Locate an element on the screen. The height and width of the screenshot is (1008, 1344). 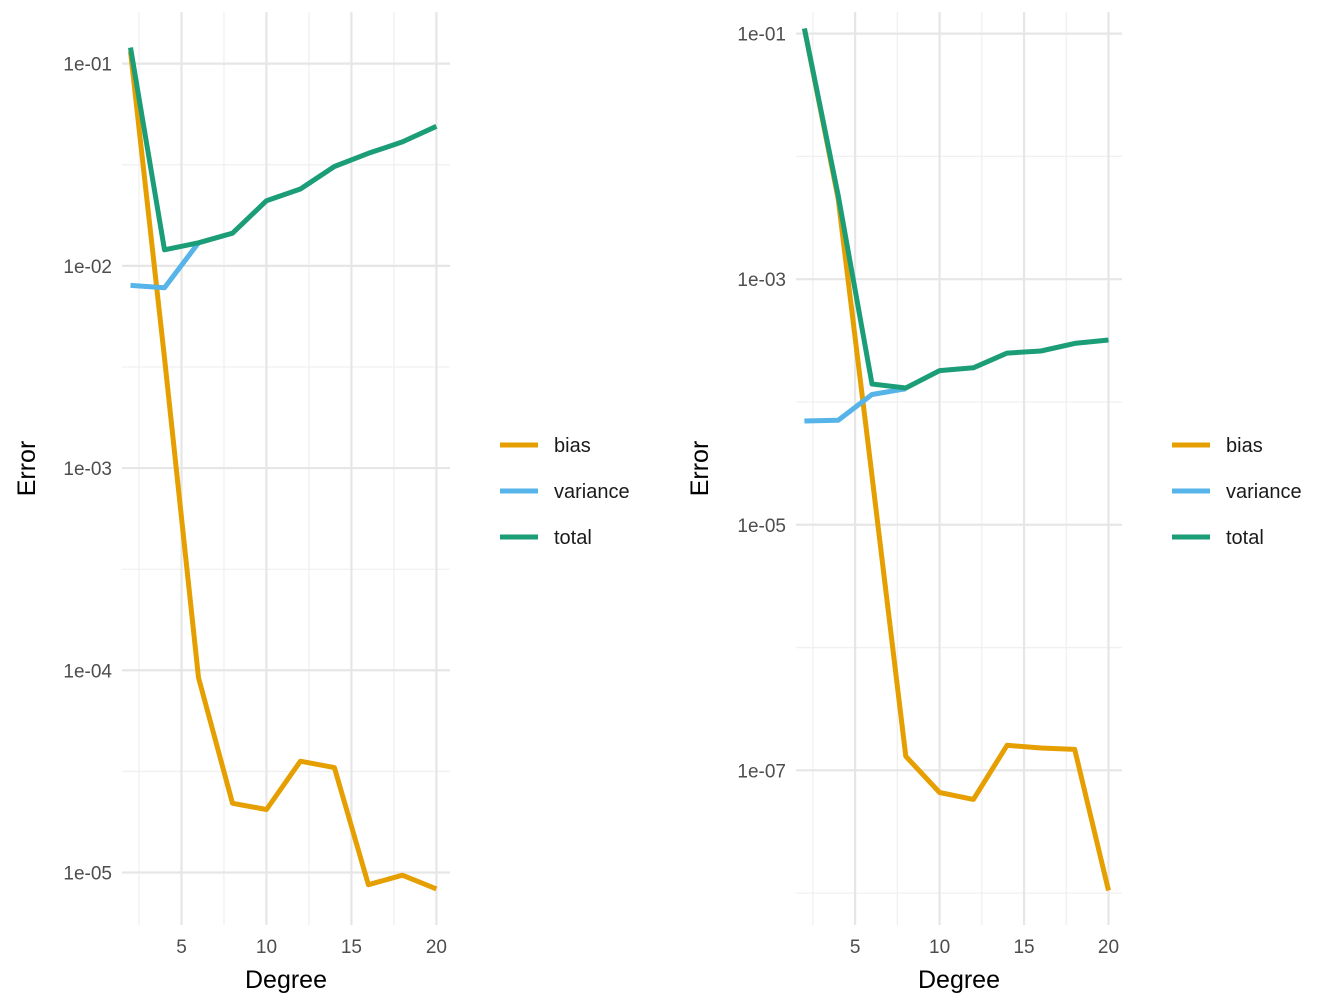
y-tick-label: 1e-07 is located at coordinates (761, 771).